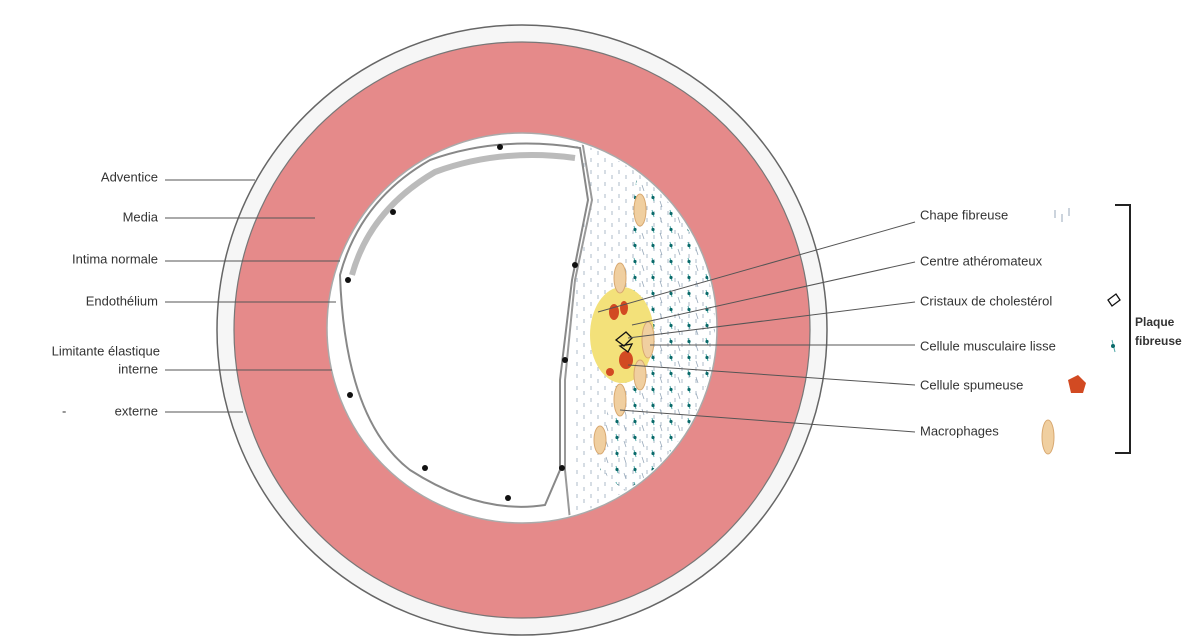 This screenshot has width=1203, height=643. Describe the element at coordinates (106, 350) in the screenshot. I see `left-label: Limitante élastique` at that location.